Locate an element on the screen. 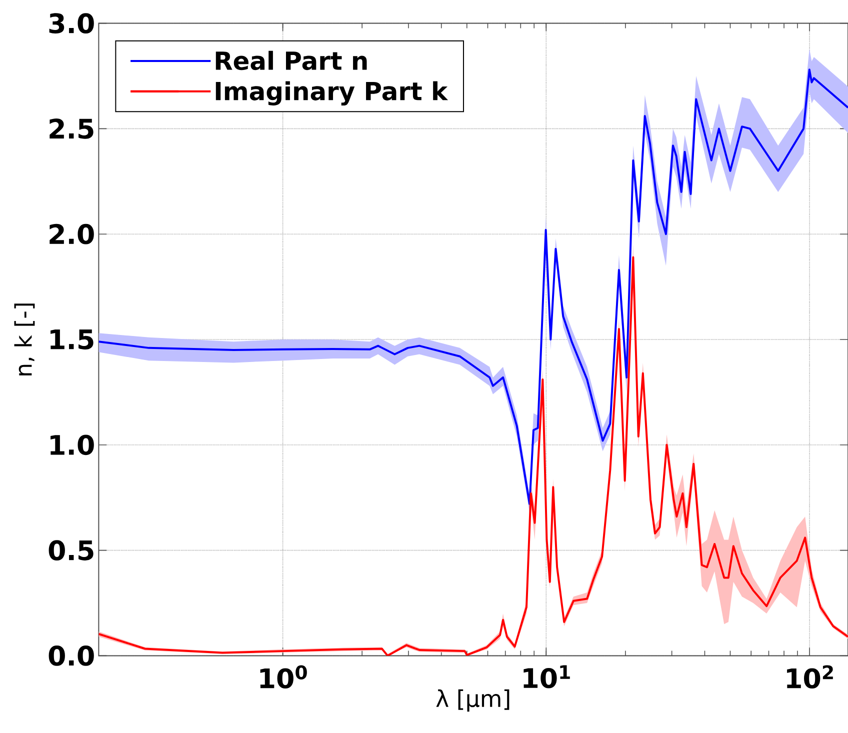  x-axis-title: λ [μm] is located at coordinates (473, 700).